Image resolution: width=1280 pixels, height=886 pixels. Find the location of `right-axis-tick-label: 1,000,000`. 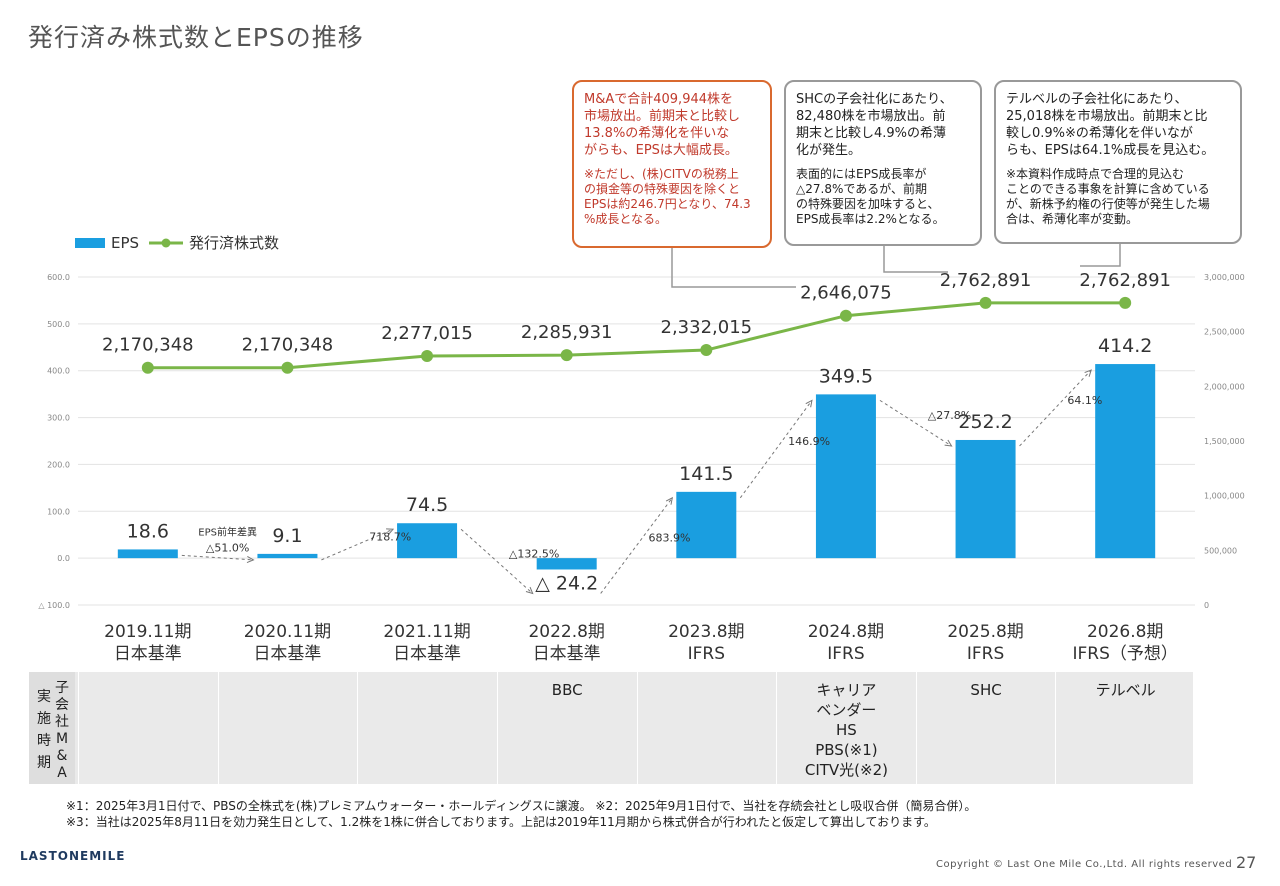

right-axis-tick-label: 1,000,000 is located at coordinates (1224, 496).